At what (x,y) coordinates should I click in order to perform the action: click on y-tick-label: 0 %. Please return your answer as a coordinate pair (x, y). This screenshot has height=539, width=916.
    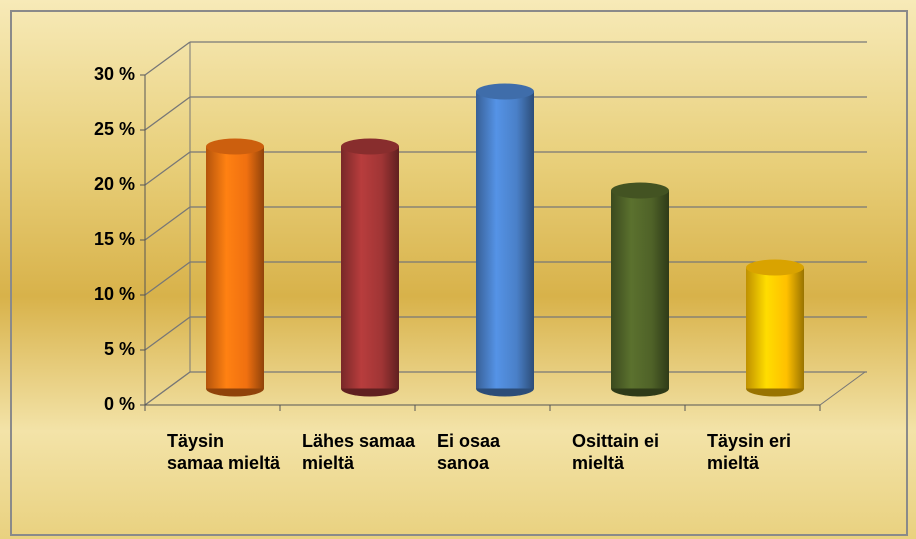
    Looking at the image, I should click on (119, 404).